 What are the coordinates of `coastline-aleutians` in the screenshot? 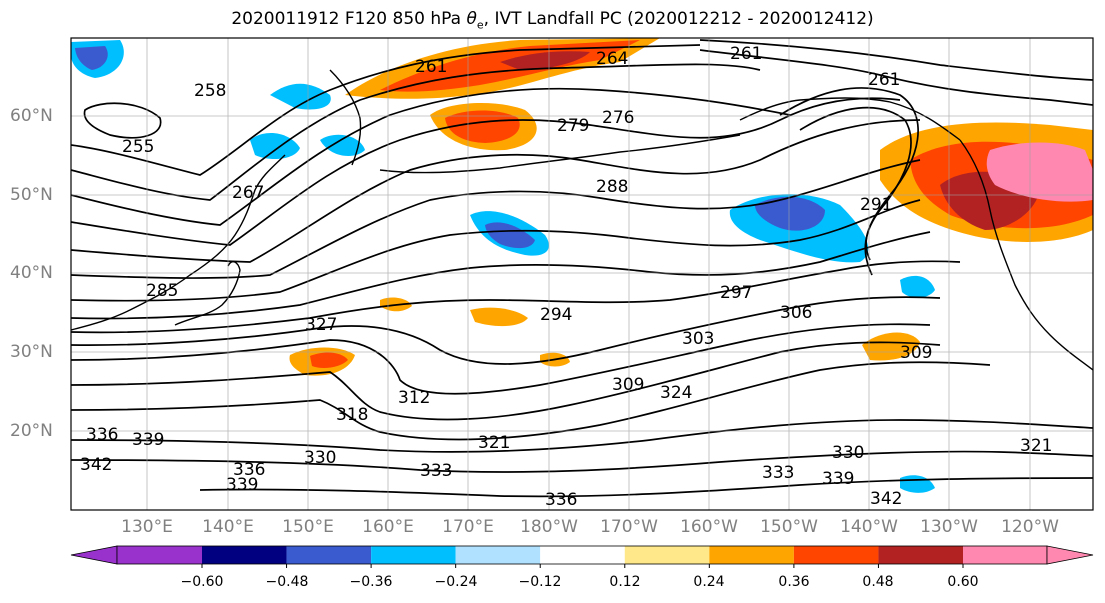 It's located at (560, 154).